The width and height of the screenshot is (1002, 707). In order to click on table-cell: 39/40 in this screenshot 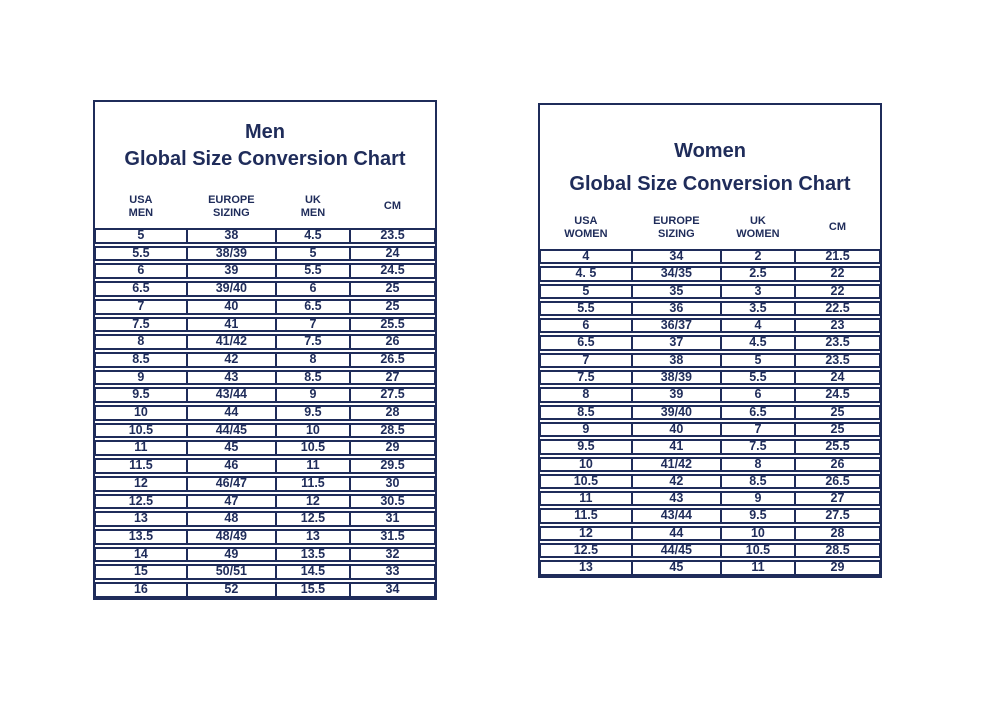, I will do `click(676, 412)`.